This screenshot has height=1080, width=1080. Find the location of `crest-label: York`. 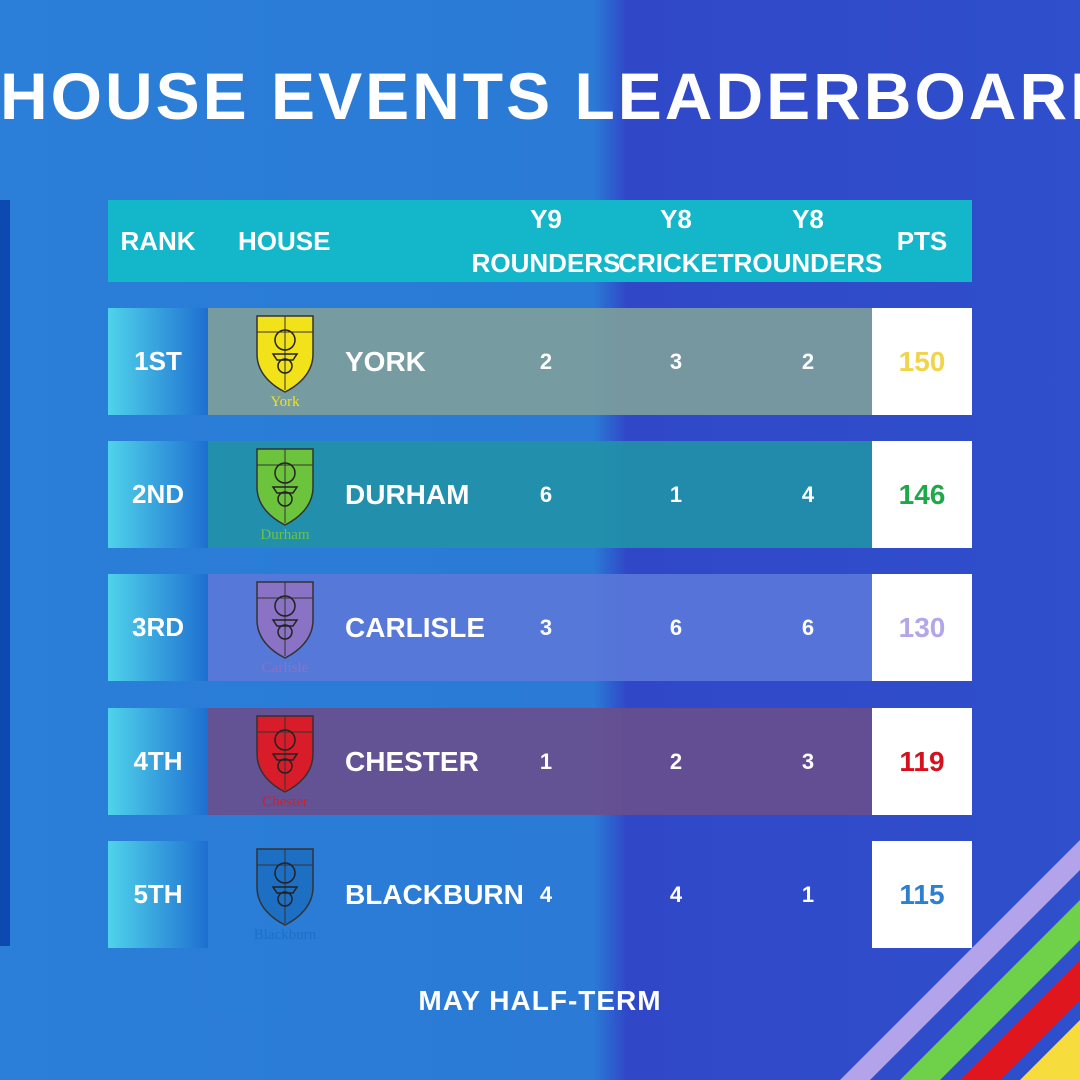

crest-label: York is located at coordinates (285, 402).